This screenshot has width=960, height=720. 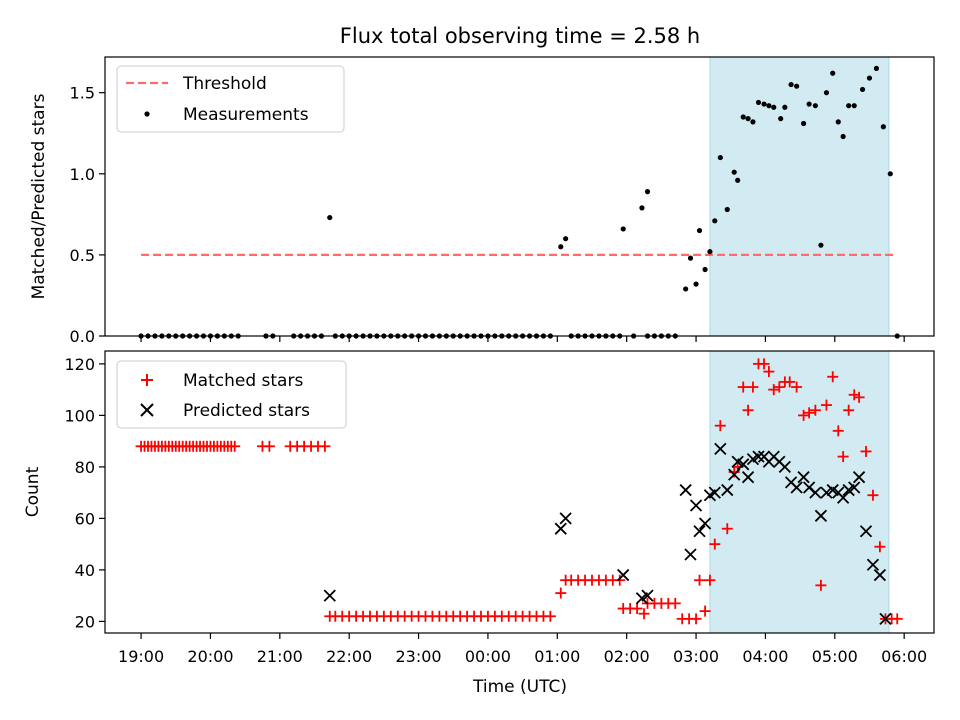 What do you see at coordinates (243, 381) in the screenshot?
I see `legend-matched-label: Matched stars` at bounding box center [243, 381].